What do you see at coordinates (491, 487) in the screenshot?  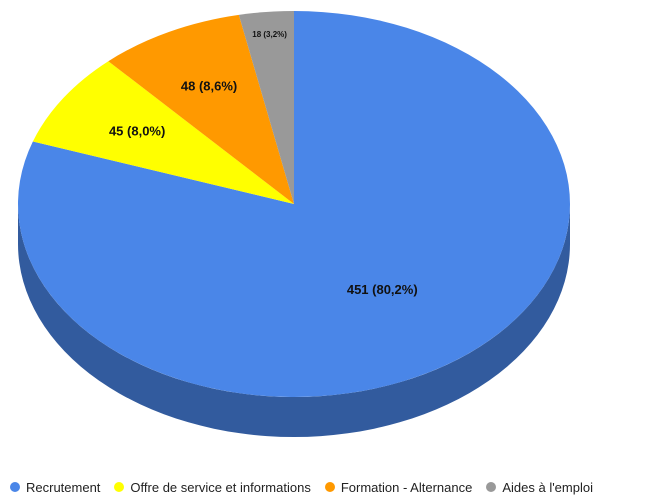 I see `legend-dot-aides` at bounding box center [491, 487].